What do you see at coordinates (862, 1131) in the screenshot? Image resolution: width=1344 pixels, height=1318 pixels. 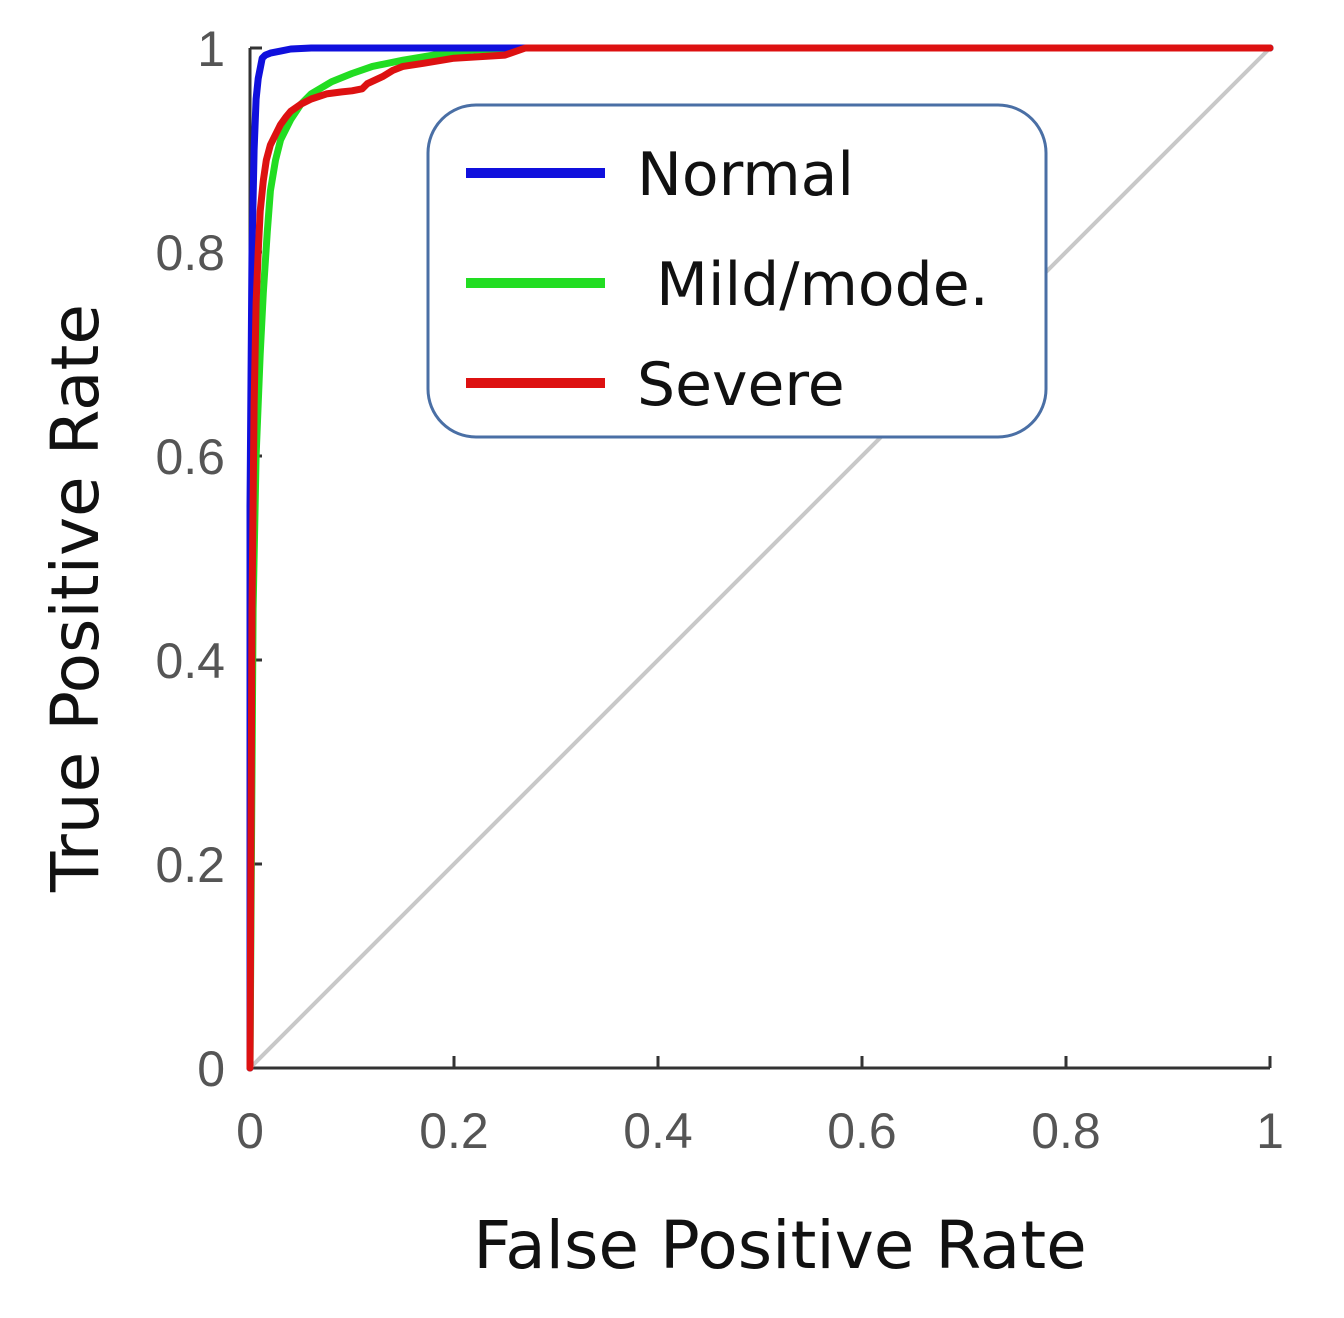 I see `x-tick-label: 0.6` at bounding box center [862, 1131].